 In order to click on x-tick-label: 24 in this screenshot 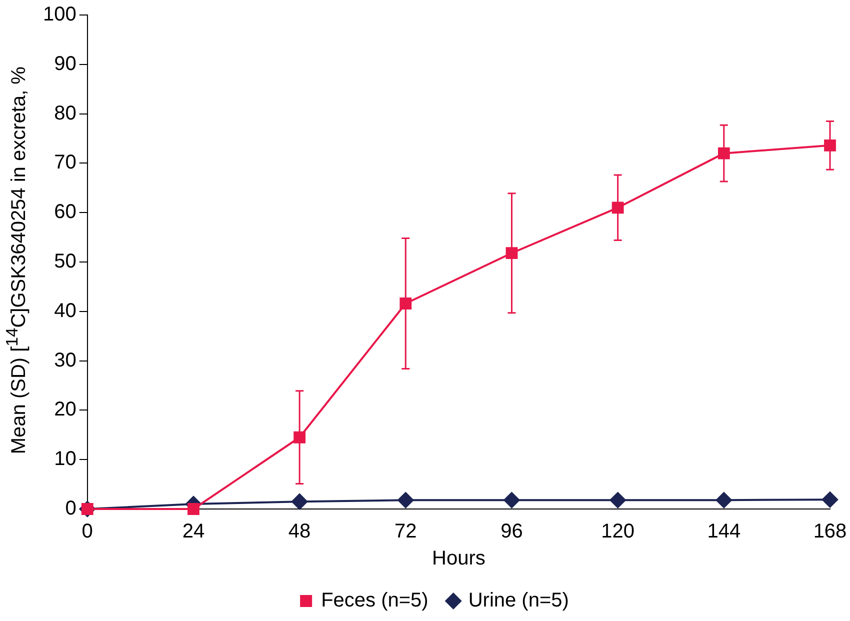, I will do `click(193, 531)`.